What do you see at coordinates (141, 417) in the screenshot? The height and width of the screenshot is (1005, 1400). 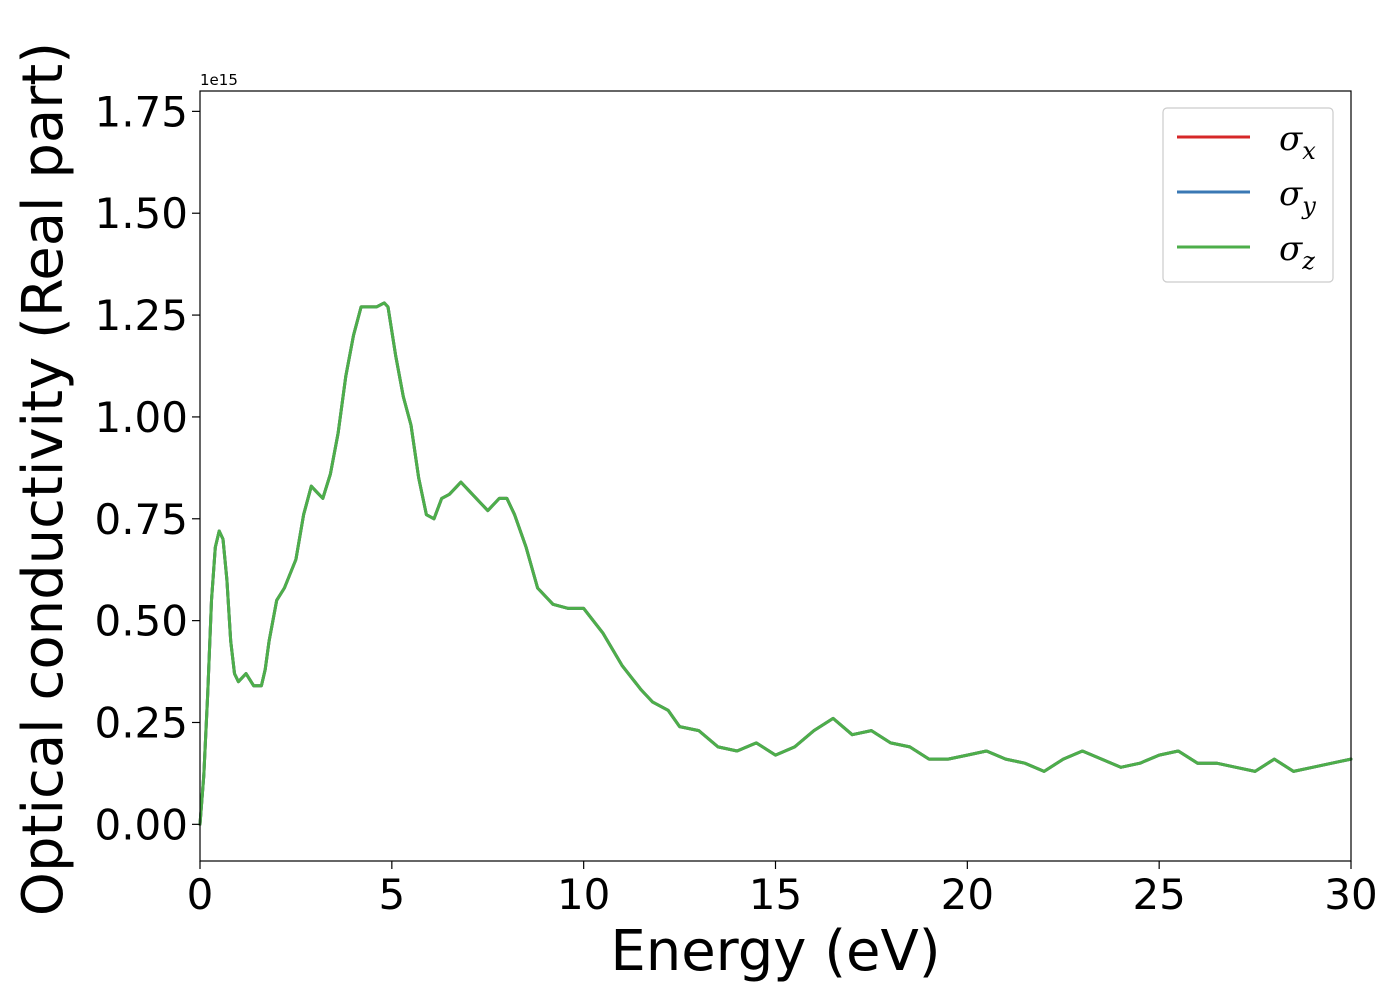 I see `y-tick-label: 1.00` at bounding box center [141, 417].